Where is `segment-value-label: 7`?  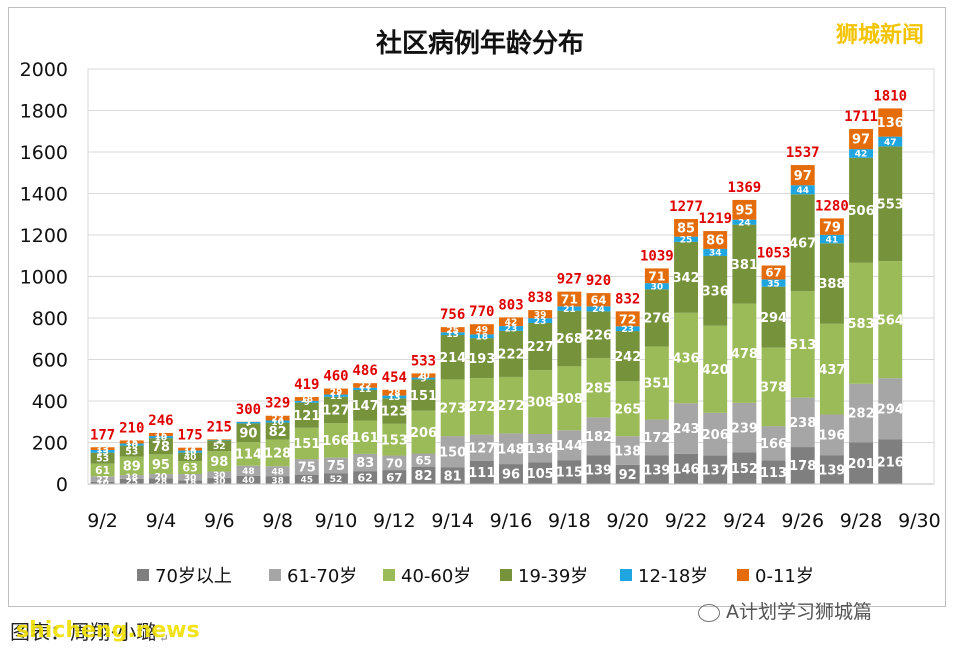 segment-value-label: 7 is located at coordinates (248, 424).